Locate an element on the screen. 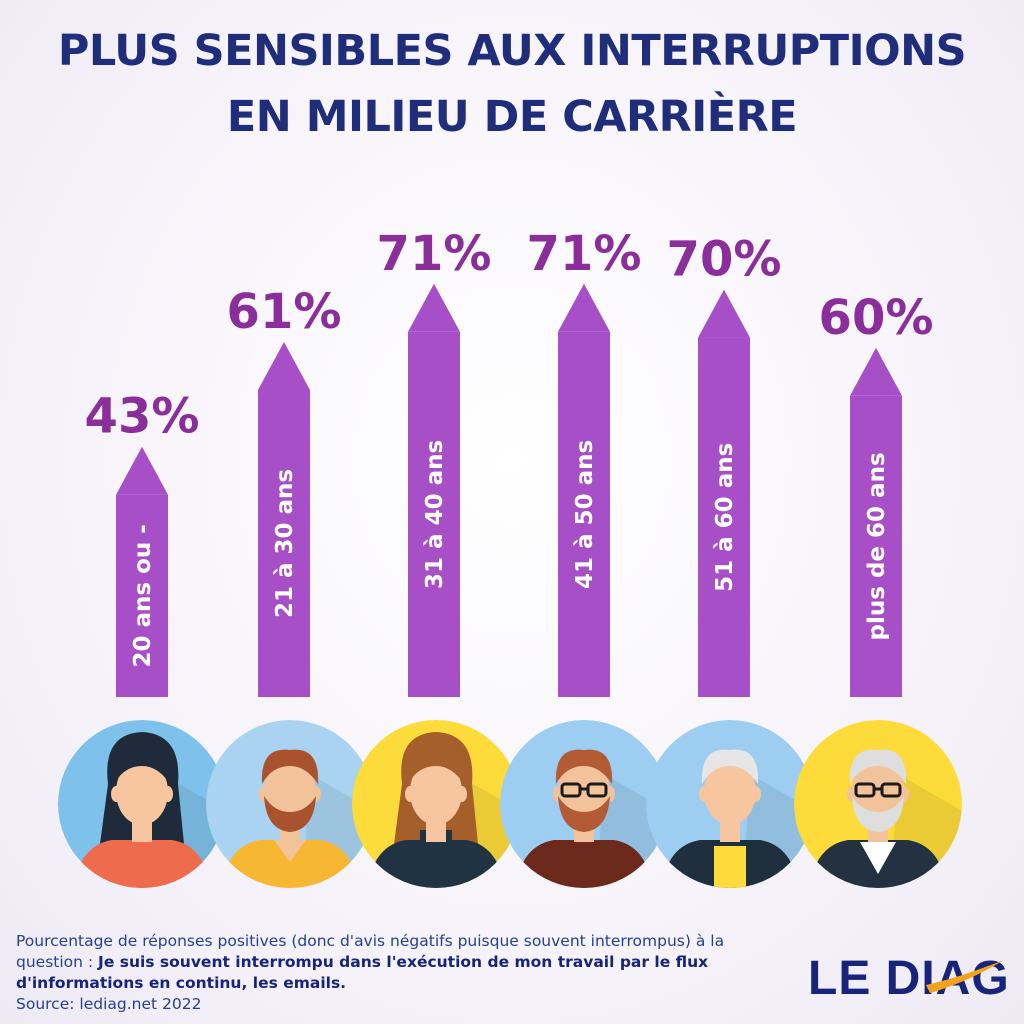  woman-long-hair-avatar is located at coordinates (436, 804).